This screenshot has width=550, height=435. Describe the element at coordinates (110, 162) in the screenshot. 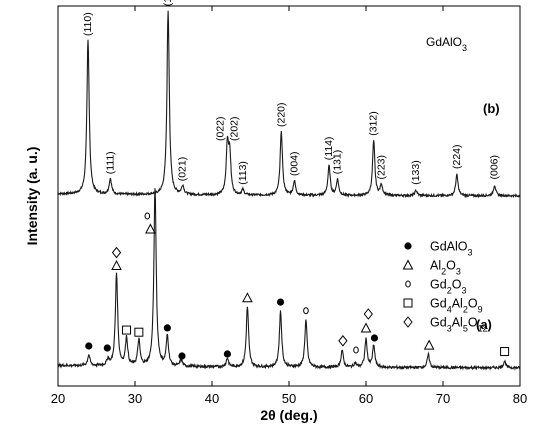

I see `peak-label-b: (111)` at that location.